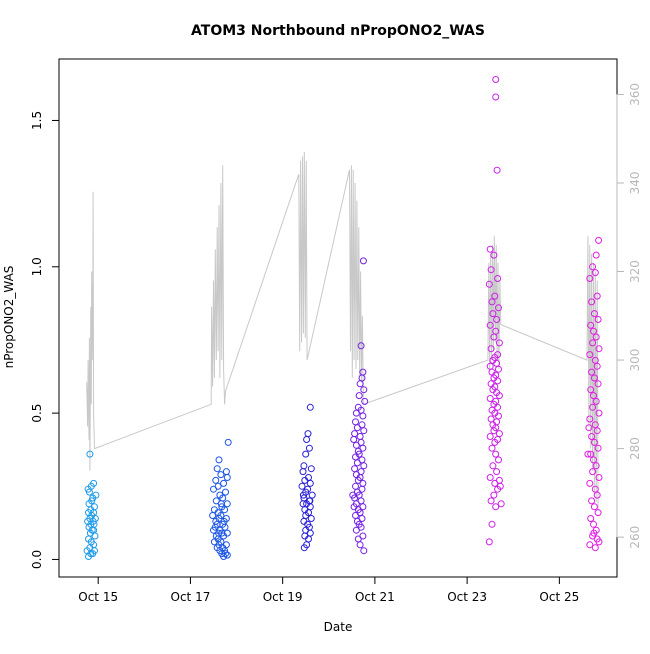 The width and height of the screenshot is (650, 654). Describe the element at coordinates (9, 317) in the screenshot. I see `y-axis-label: nPropONO2_WAS` at that location.